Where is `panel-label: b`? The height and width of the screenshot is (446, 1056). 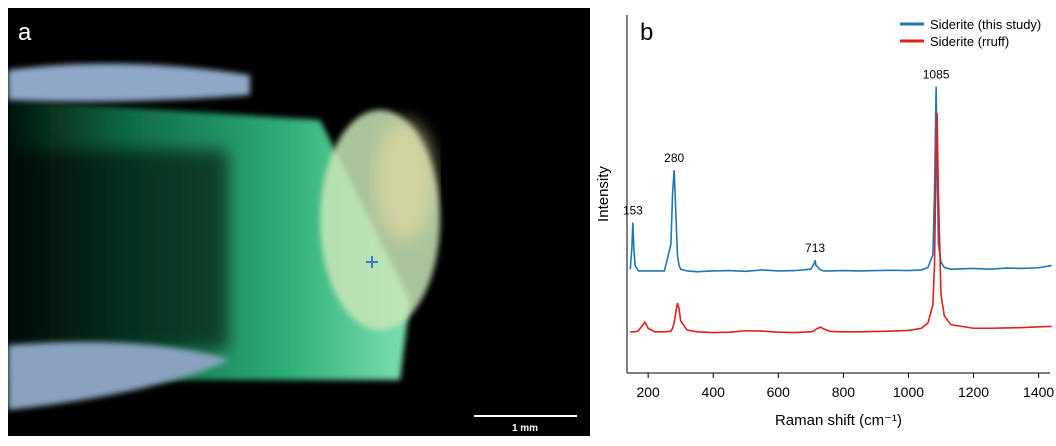 panel-label: b is located at coordinates (646, 32).